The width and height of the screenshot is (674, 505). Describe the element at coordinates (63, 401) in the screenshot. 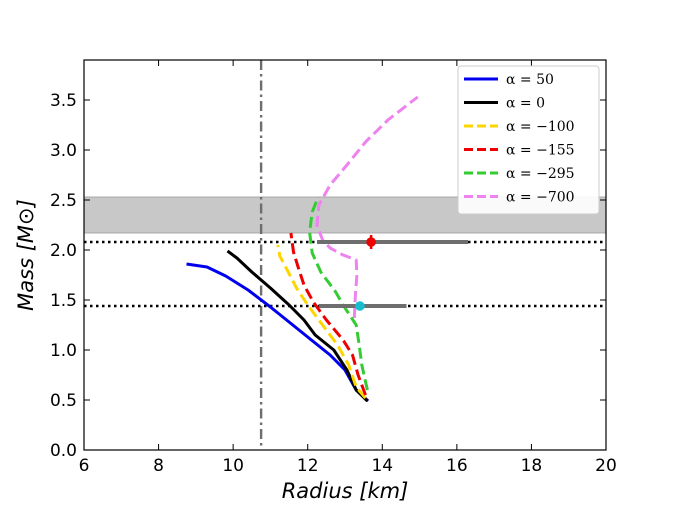

I see `y-tick-label-1: 0.5` at that location.